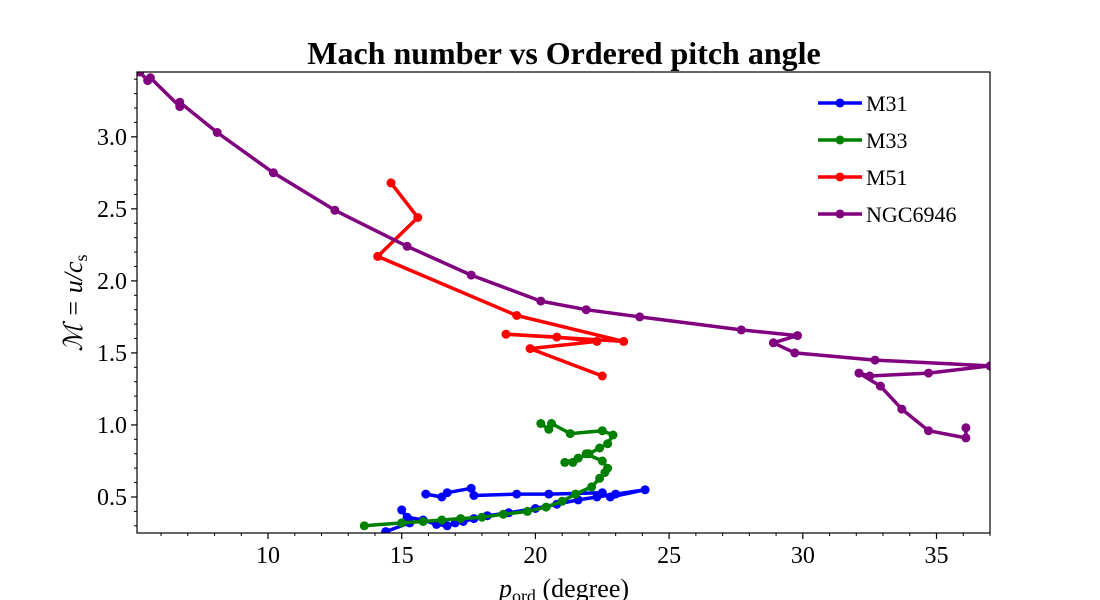  What do you see at coordinates (863, 103) in the screenshot?
I see `legend-item-M31: M31` at bounding box center [863, 103].